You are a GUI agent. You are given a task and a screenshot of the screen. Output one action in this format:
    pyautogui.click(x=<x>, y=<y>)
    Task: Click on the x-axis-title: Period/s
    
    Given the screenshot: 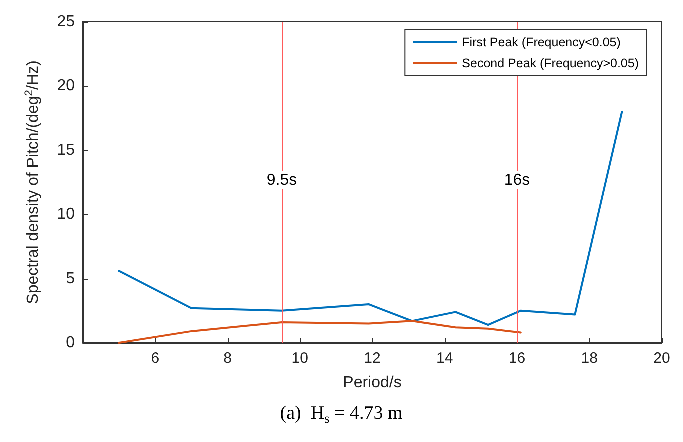 What is the action you would take?
    pyautogui.click(x=372, y=383)
    